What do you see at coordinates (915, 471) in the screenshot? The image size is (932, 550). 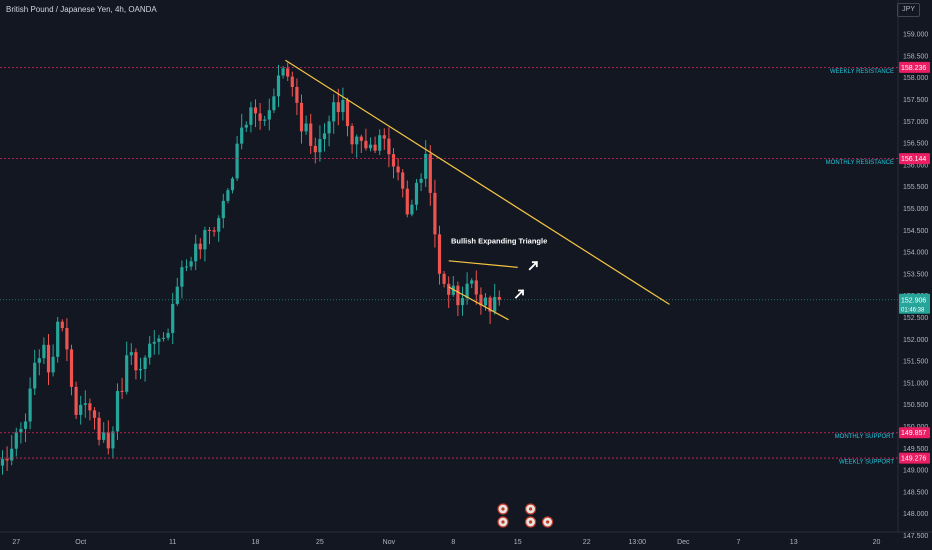 I see `price-tick-label: 149.000` at bounding box center [915, 471].